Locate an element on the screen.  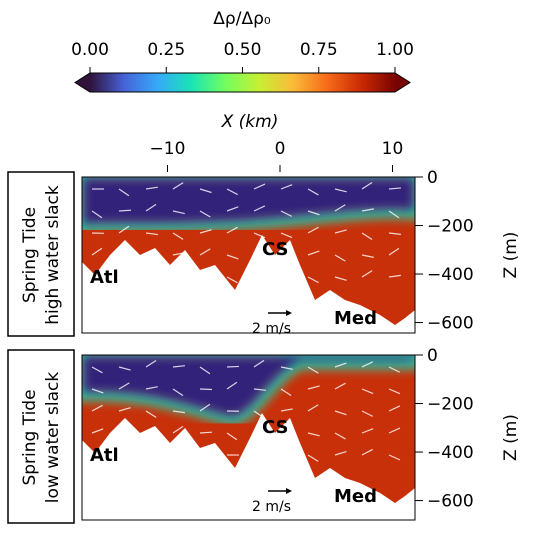
colorbar-label: Δρ/Δρ₀ is located at coordinates (242, 19).